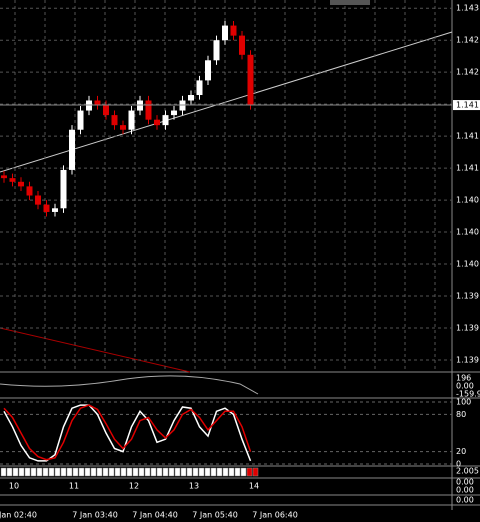 This screenshot has width=480, height=522. What do you see at coordinates (467, 471) in the screenshot?
I see `indicator-label: 2.005` at bounding box center [467, 471].